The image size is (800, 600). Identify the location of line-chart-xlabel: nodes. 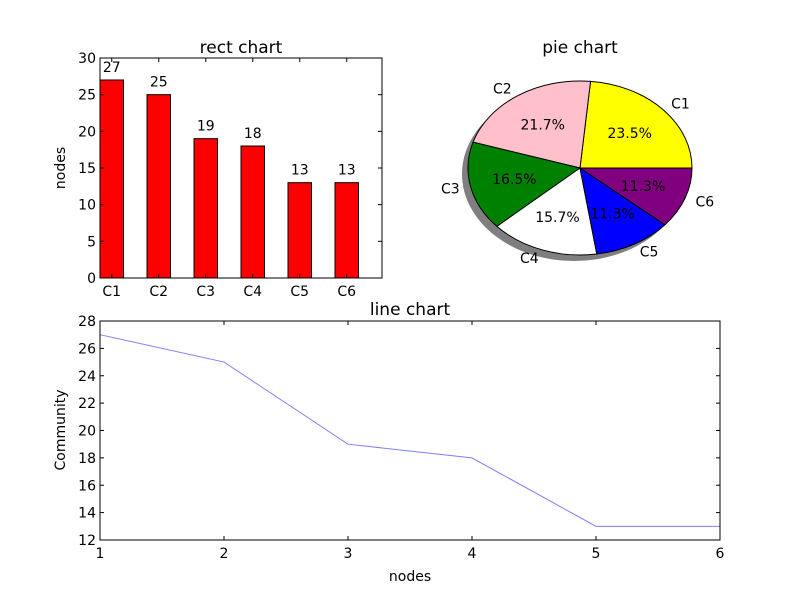
(410, 577).